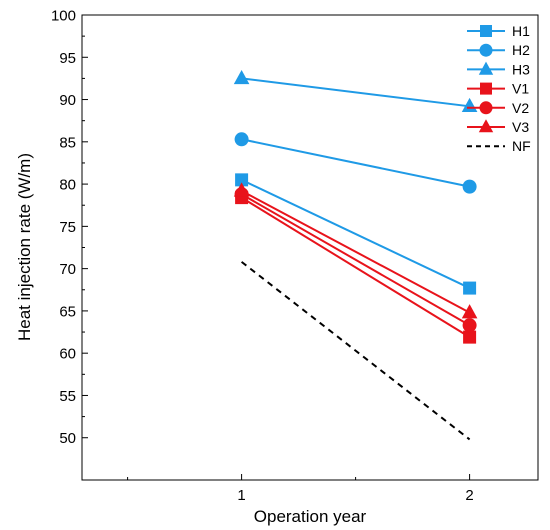 This screenshot has width=550, height=530. What do you see at coordinates (67, 438) in the screenshot?
I see `y-tick-label: 50` at bounding box center [67, 438].